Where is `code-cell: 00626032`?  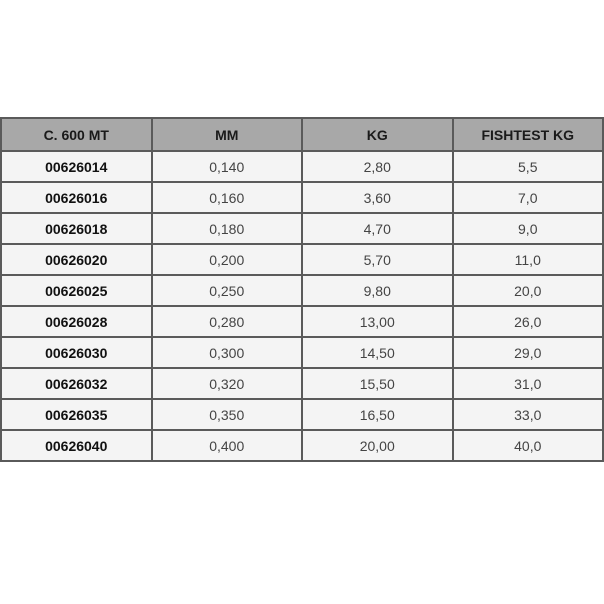 code-cell: 00626032 is located at coordinates (76, 383).